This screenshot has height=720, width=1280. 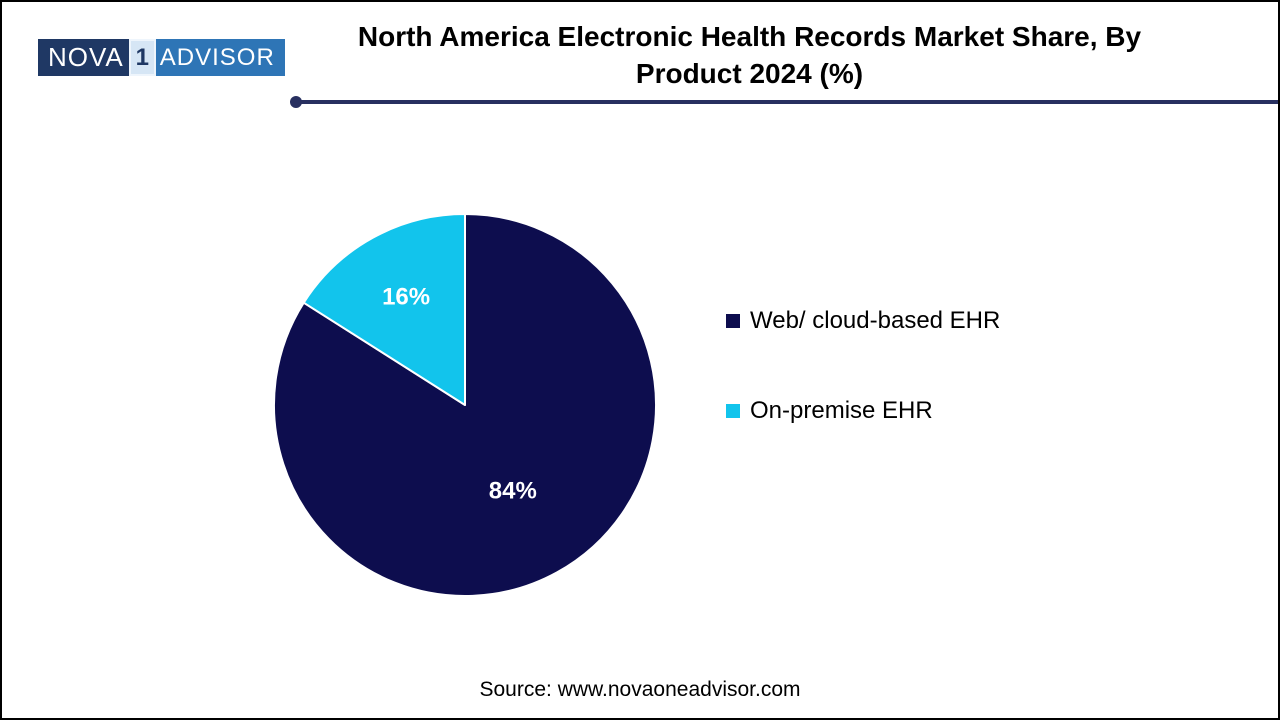 I want to click on legend-label: Web/ cloud-based EHR, so click(x=875, y=320).